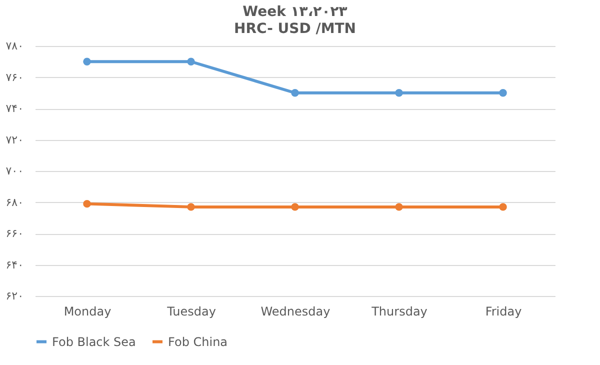  What do you see at coordinates (15, 77) in the screenshot?
I see `y-tick-label: ۷۶۰` at bounding box center [15, 77].